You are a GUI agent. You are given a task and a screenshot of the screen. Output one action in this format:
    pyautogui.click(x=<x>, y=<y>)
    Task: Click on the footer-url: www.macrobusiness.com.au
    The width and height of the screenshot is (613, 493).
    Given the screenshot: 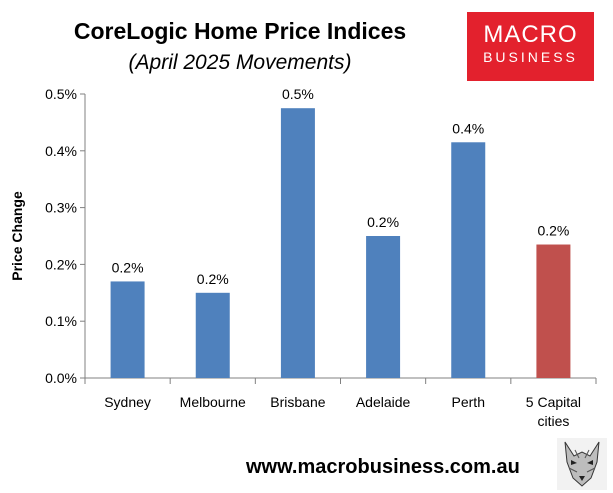 What is the action you would take?
    pyautogui.click(x=383, y=467)
    